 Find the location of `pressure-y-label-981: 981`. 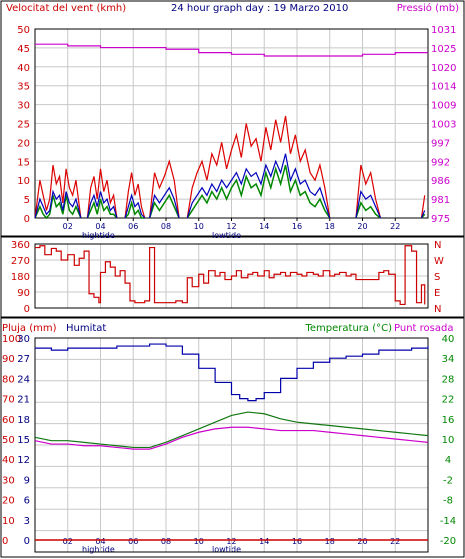

pressure-y-label-981: 981 is located at coordinates (440, 200).